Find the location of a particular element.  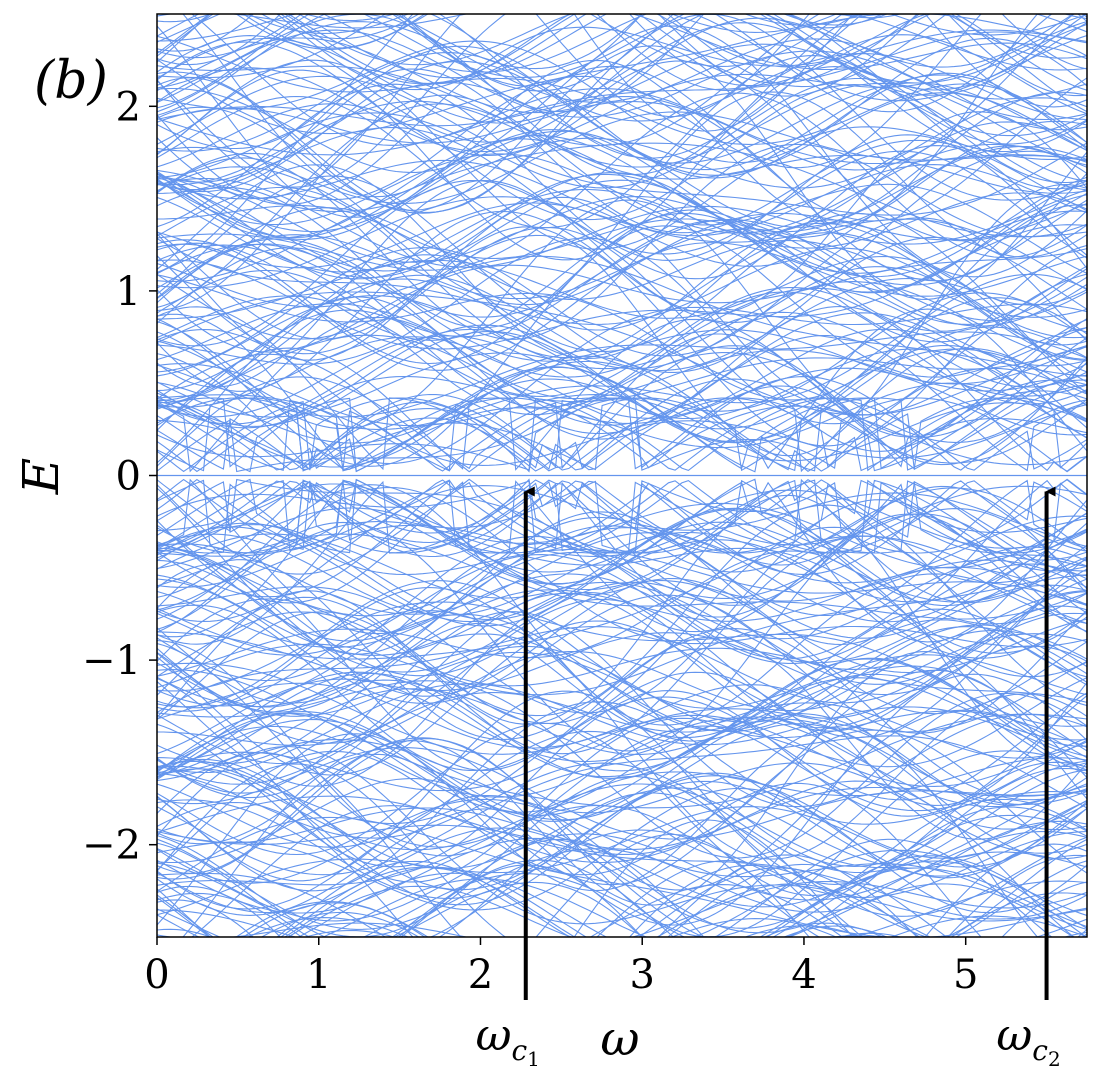

x-tick-label: 2 is located at coordinates (480, 975).